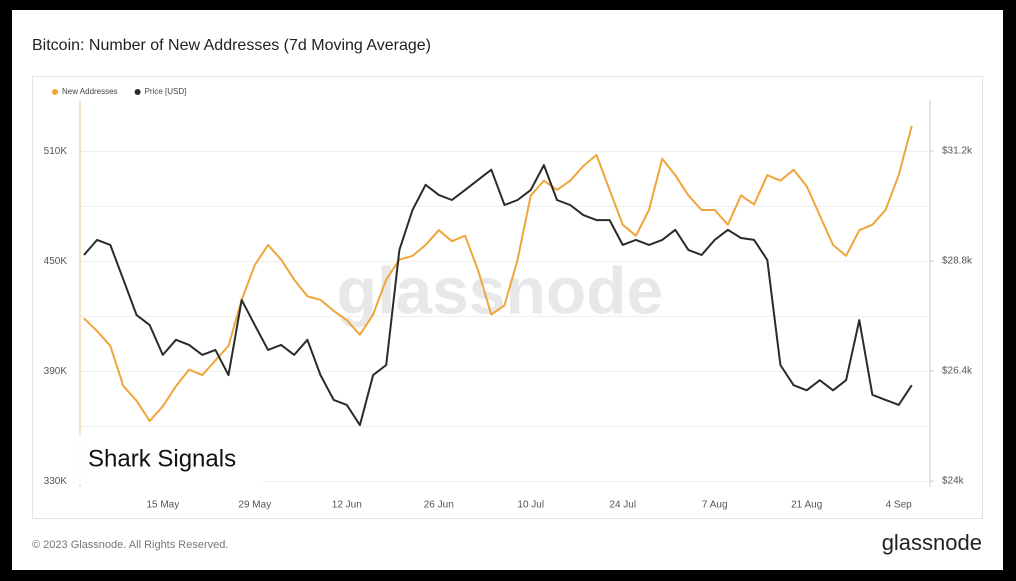 Image resolution: width=1016 pixels, height=581 pixels. What do you see at coordinates (715, 505) in the screenshot?
I see `x-tick-label: 7 Aug` at bounding box center [715, 505].